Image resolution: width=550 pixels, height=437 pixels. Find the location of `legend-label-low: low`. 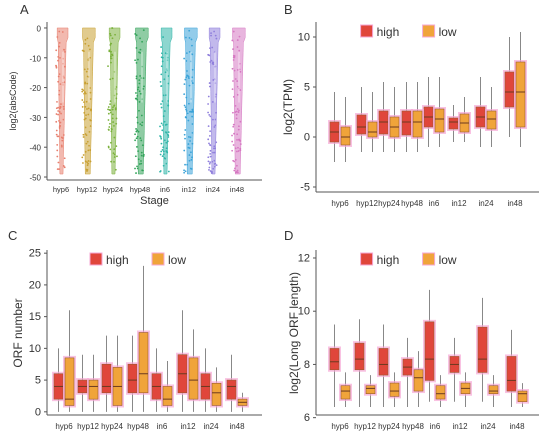

legend-label-low: low is located at coordinates (448, 260).